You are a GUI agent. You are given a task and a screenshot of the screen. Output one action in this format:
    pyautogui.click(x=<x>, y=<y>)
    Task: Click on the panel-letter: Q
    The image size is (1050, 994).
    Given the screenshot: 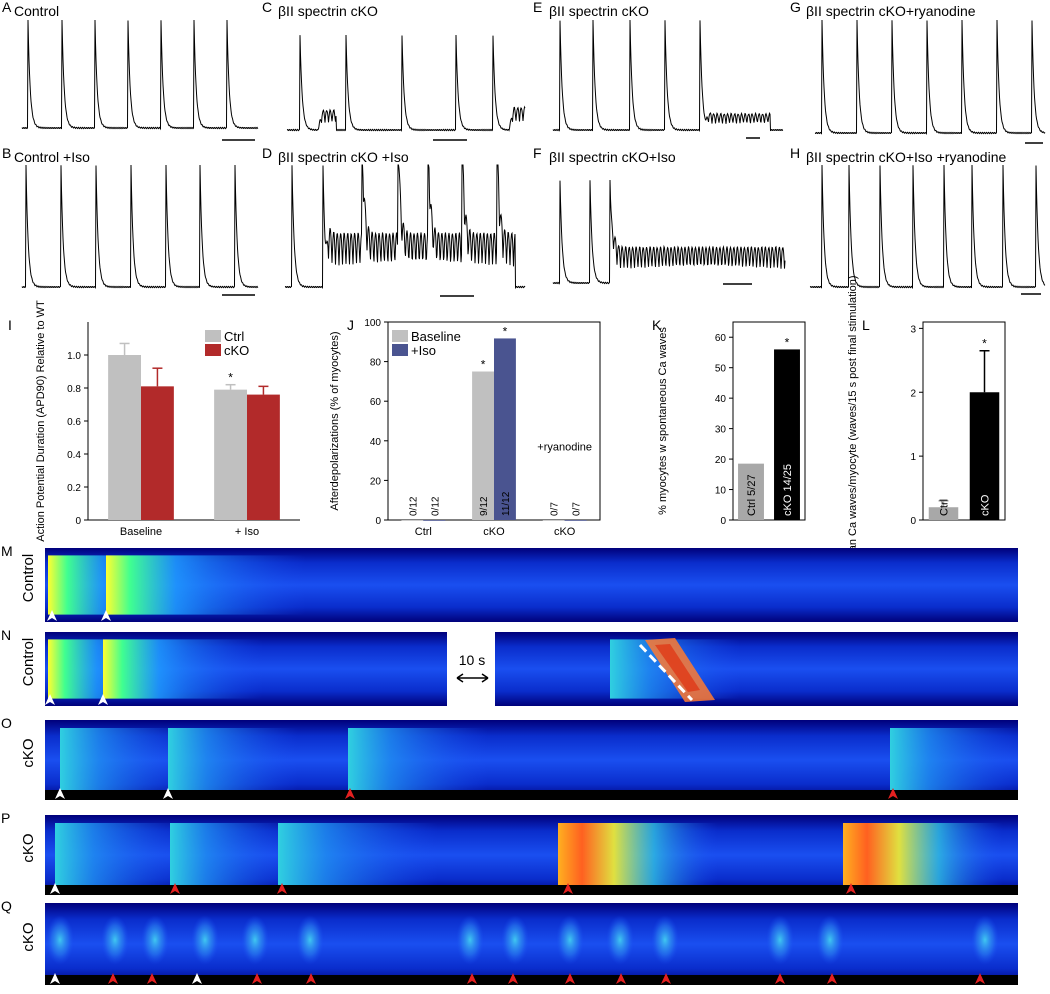 What is the action you would take?
    pyautogui.click(x=6, y=906)
    